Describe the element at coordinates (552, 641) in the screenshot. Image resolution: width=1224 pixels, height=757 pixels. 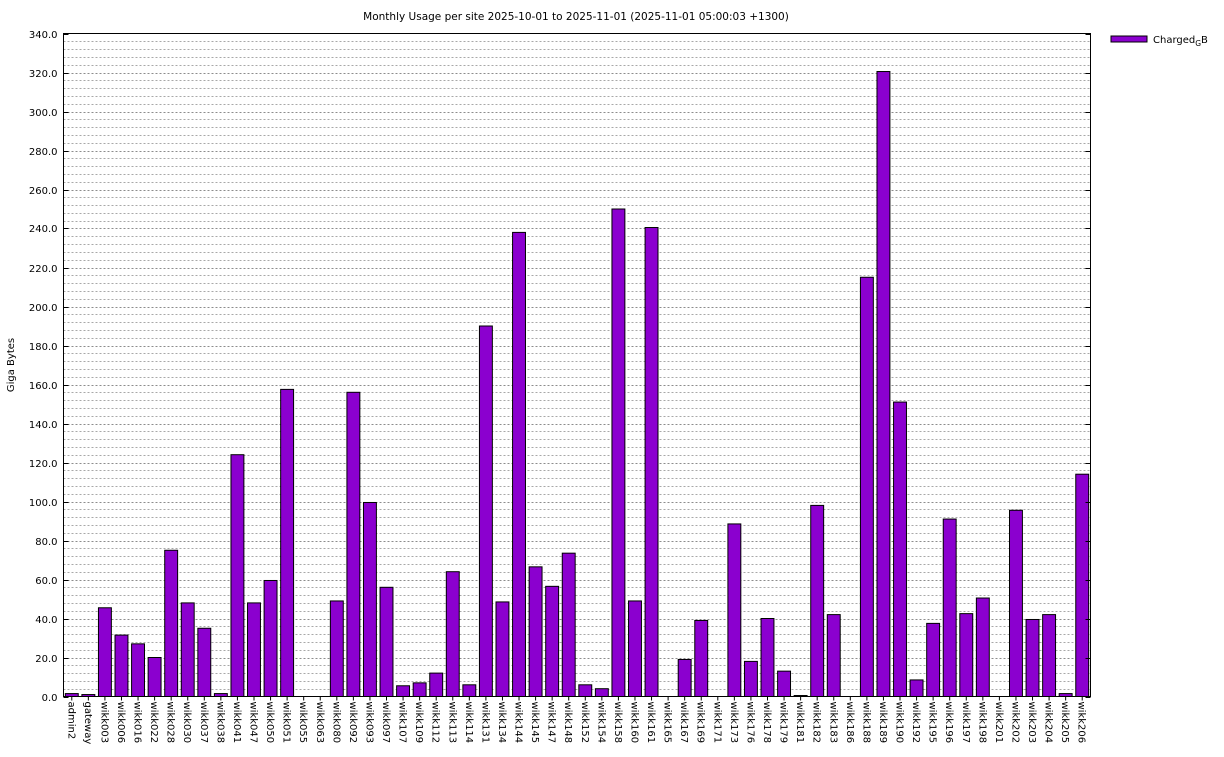
I see `bar-wikk147` at that location.